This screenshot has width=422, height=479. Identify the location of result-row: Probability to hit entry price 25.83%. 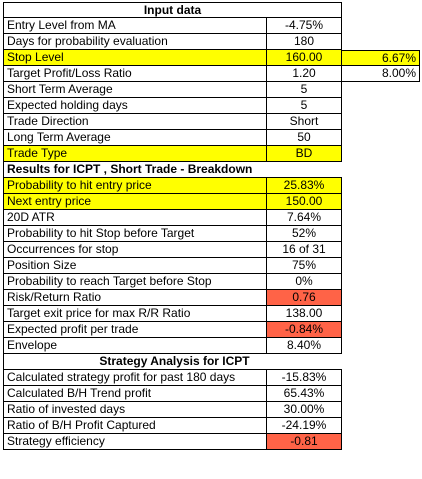
(211, 186).